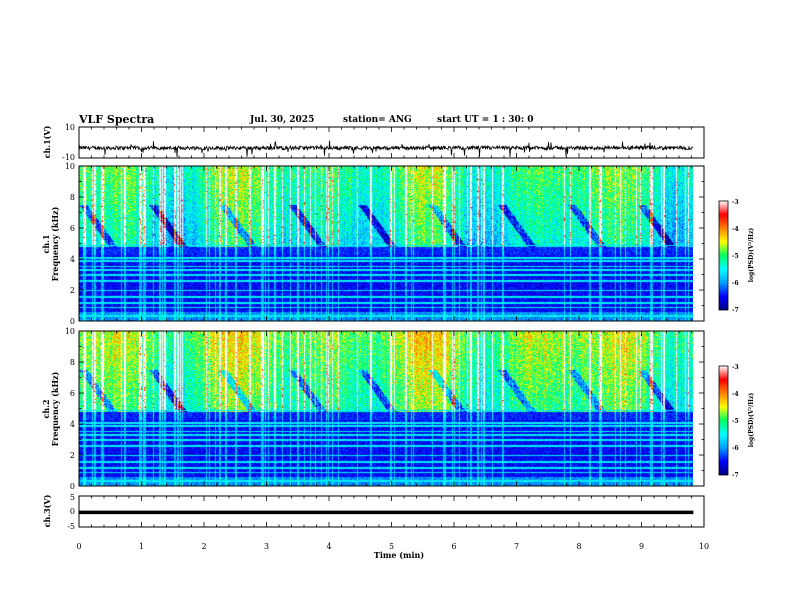  What do you see at coordinates (485, 120) in the screenshot?
I see `start-ut-label: start UT = 1 : 30: 0` at bounding box center [485, 120].